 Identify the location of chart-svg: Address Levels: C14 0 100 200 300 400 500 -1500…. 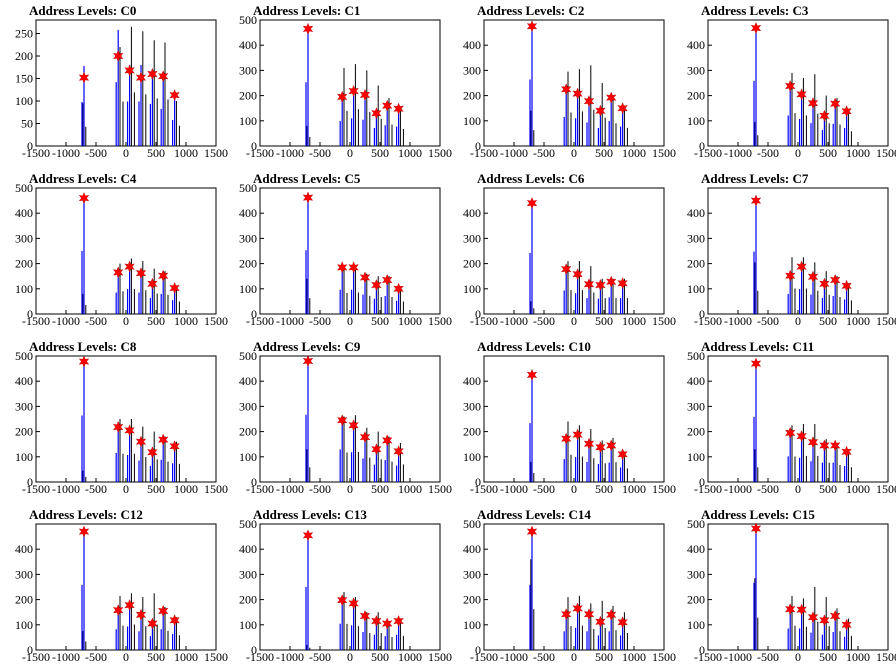
(569, 585).